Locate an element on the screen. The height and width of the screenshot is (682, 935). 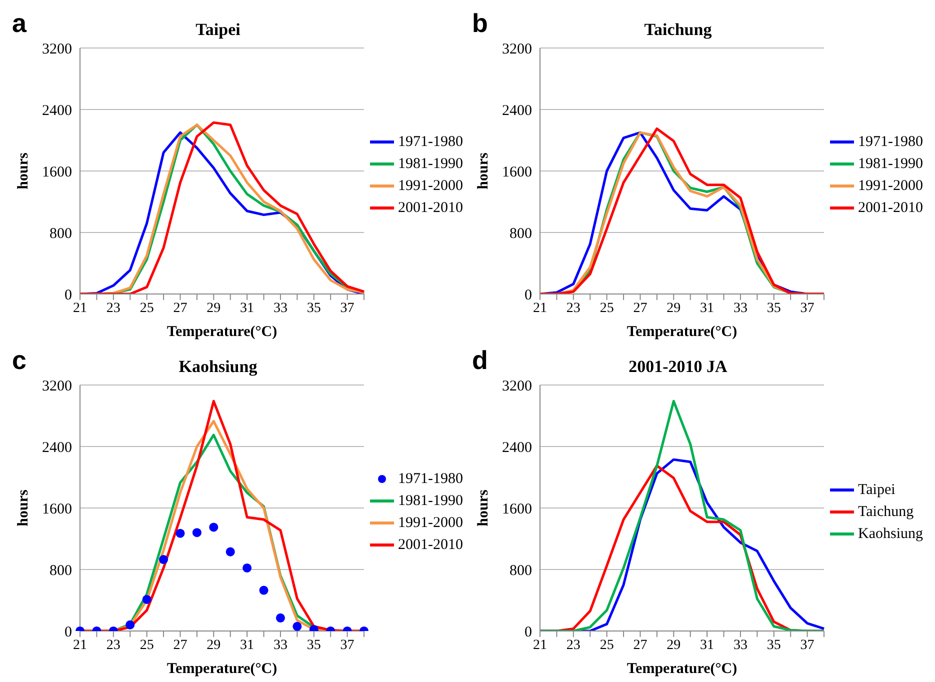
chart-title: 2001-2010 JA is located at coordinates (678, 367).